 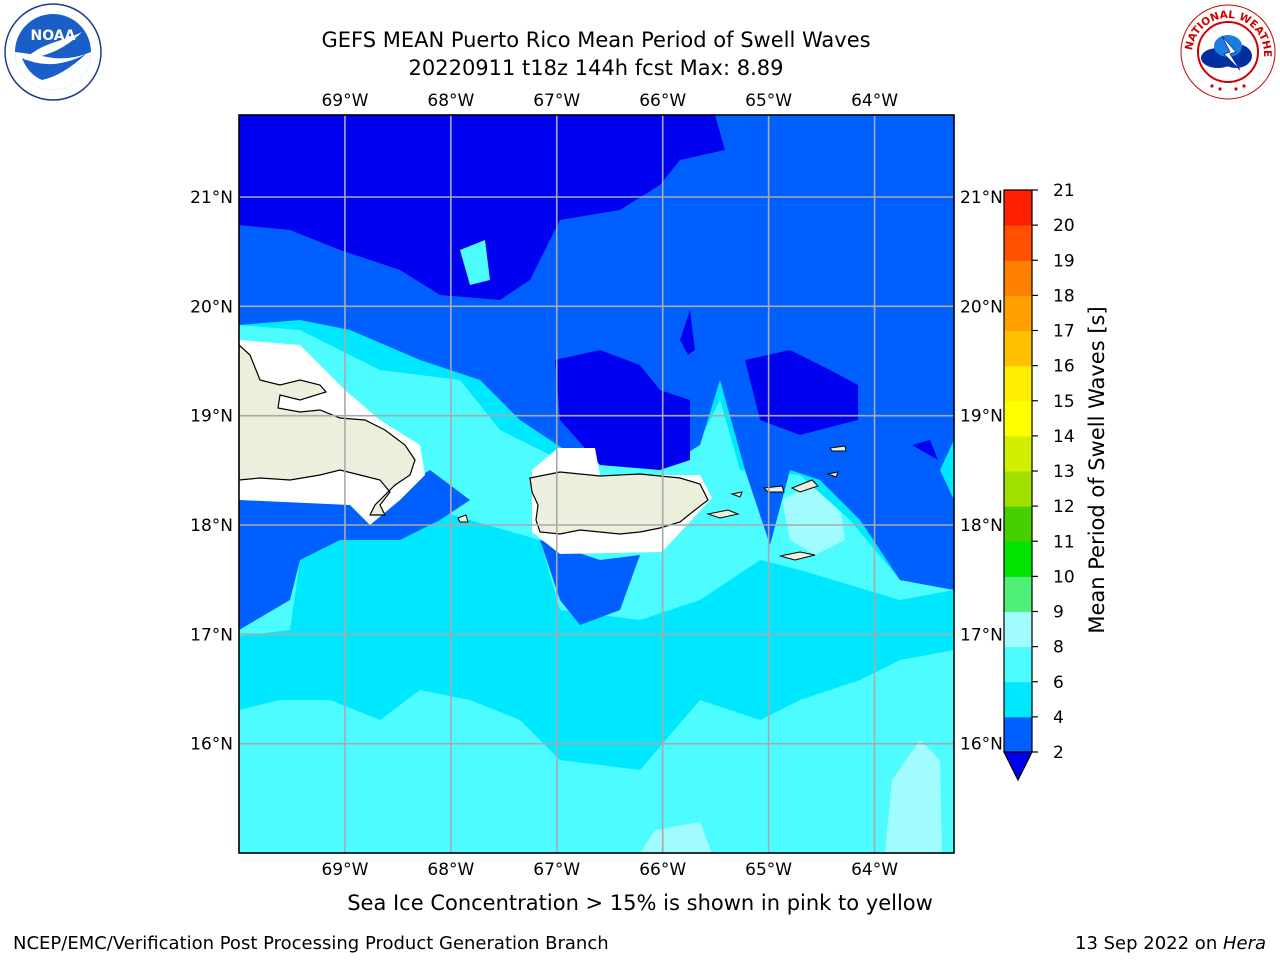 What do you see at coordinates (662, 101) in the screenshot?
I see `lon-label-top: 66°W` at bounding box center [662, 101].